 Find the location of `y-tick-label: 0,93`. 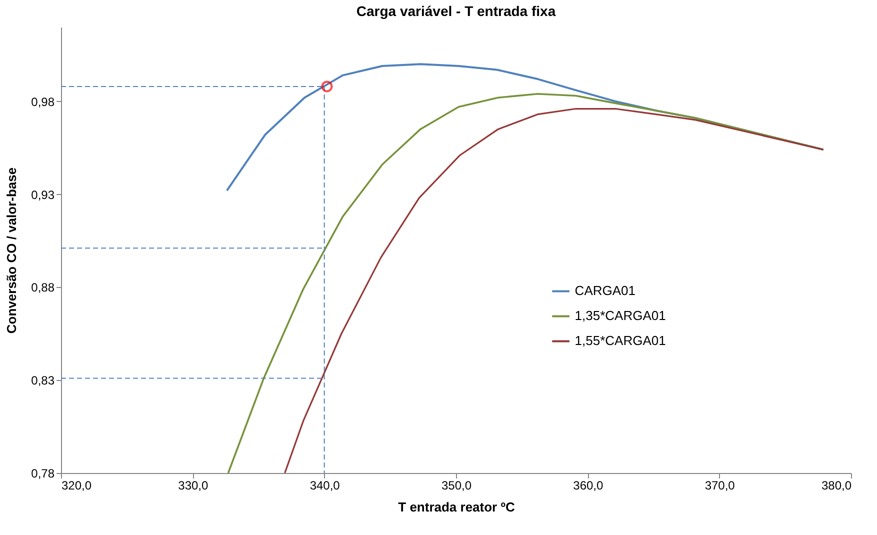

y-tick-label: 0,93 is located at coordinates (43, 195).